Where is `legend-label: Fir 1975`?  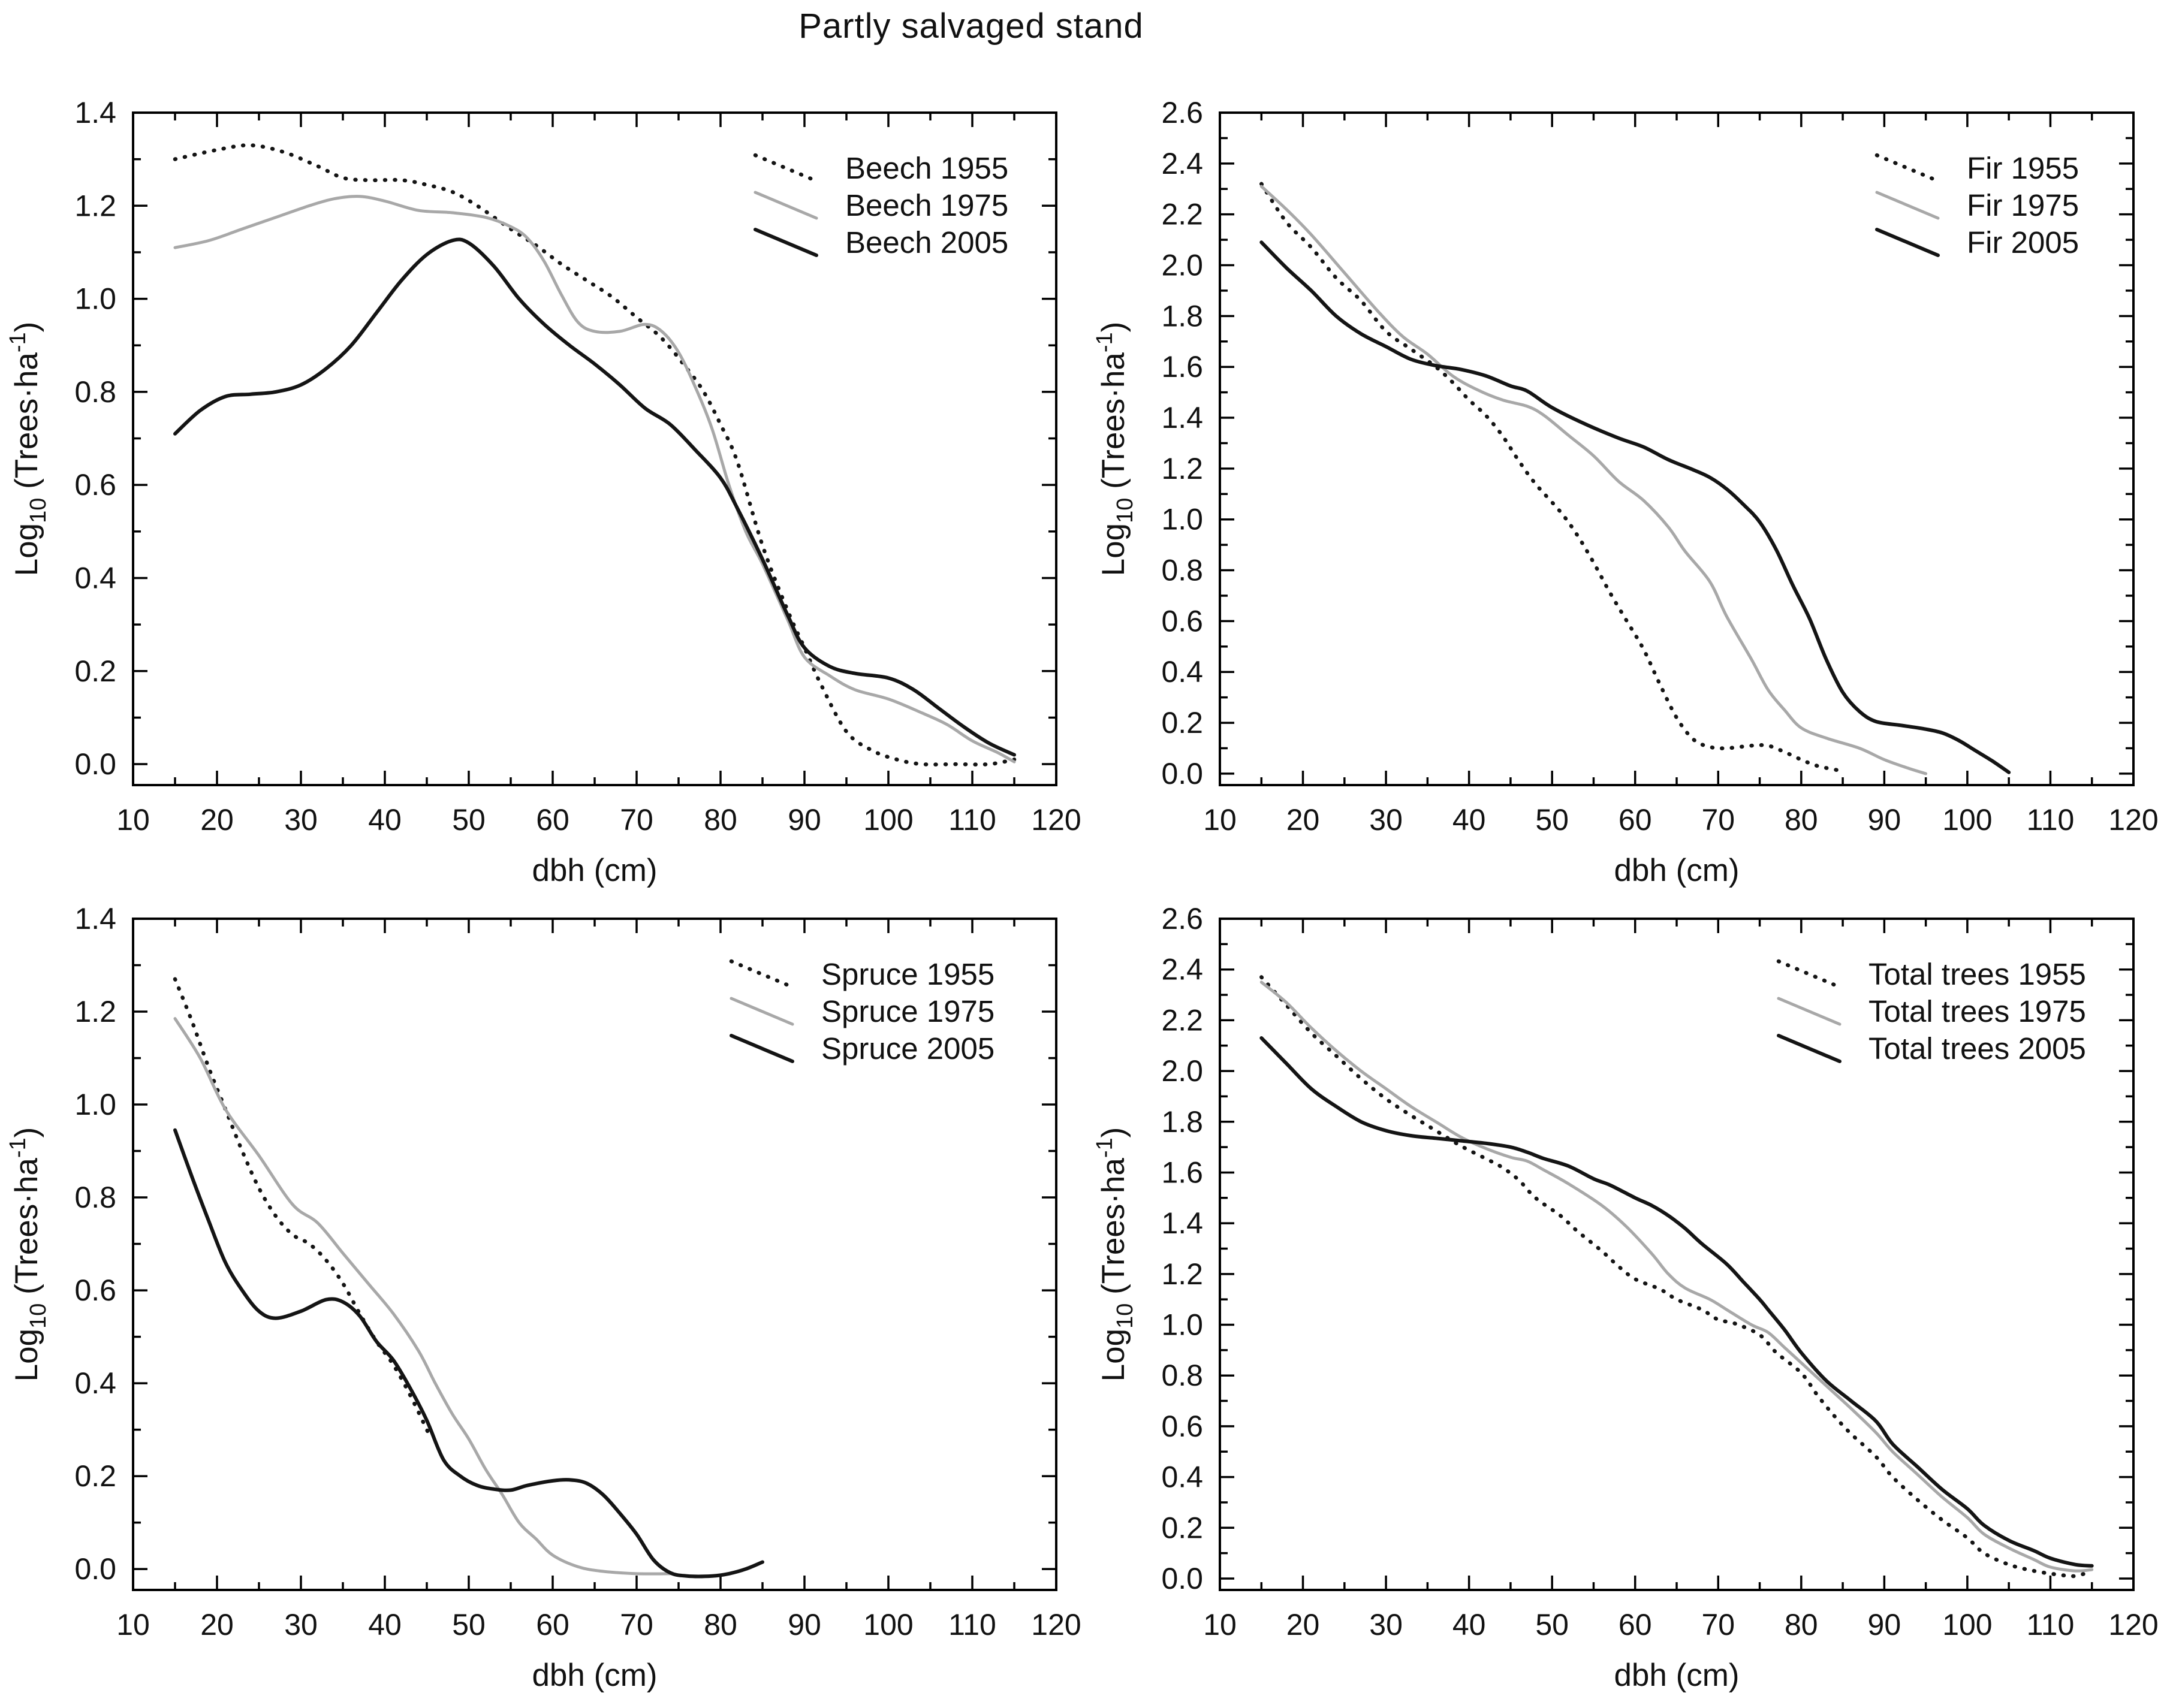
legend-label: Fir 1975 is located at coordinates (2023, 205).